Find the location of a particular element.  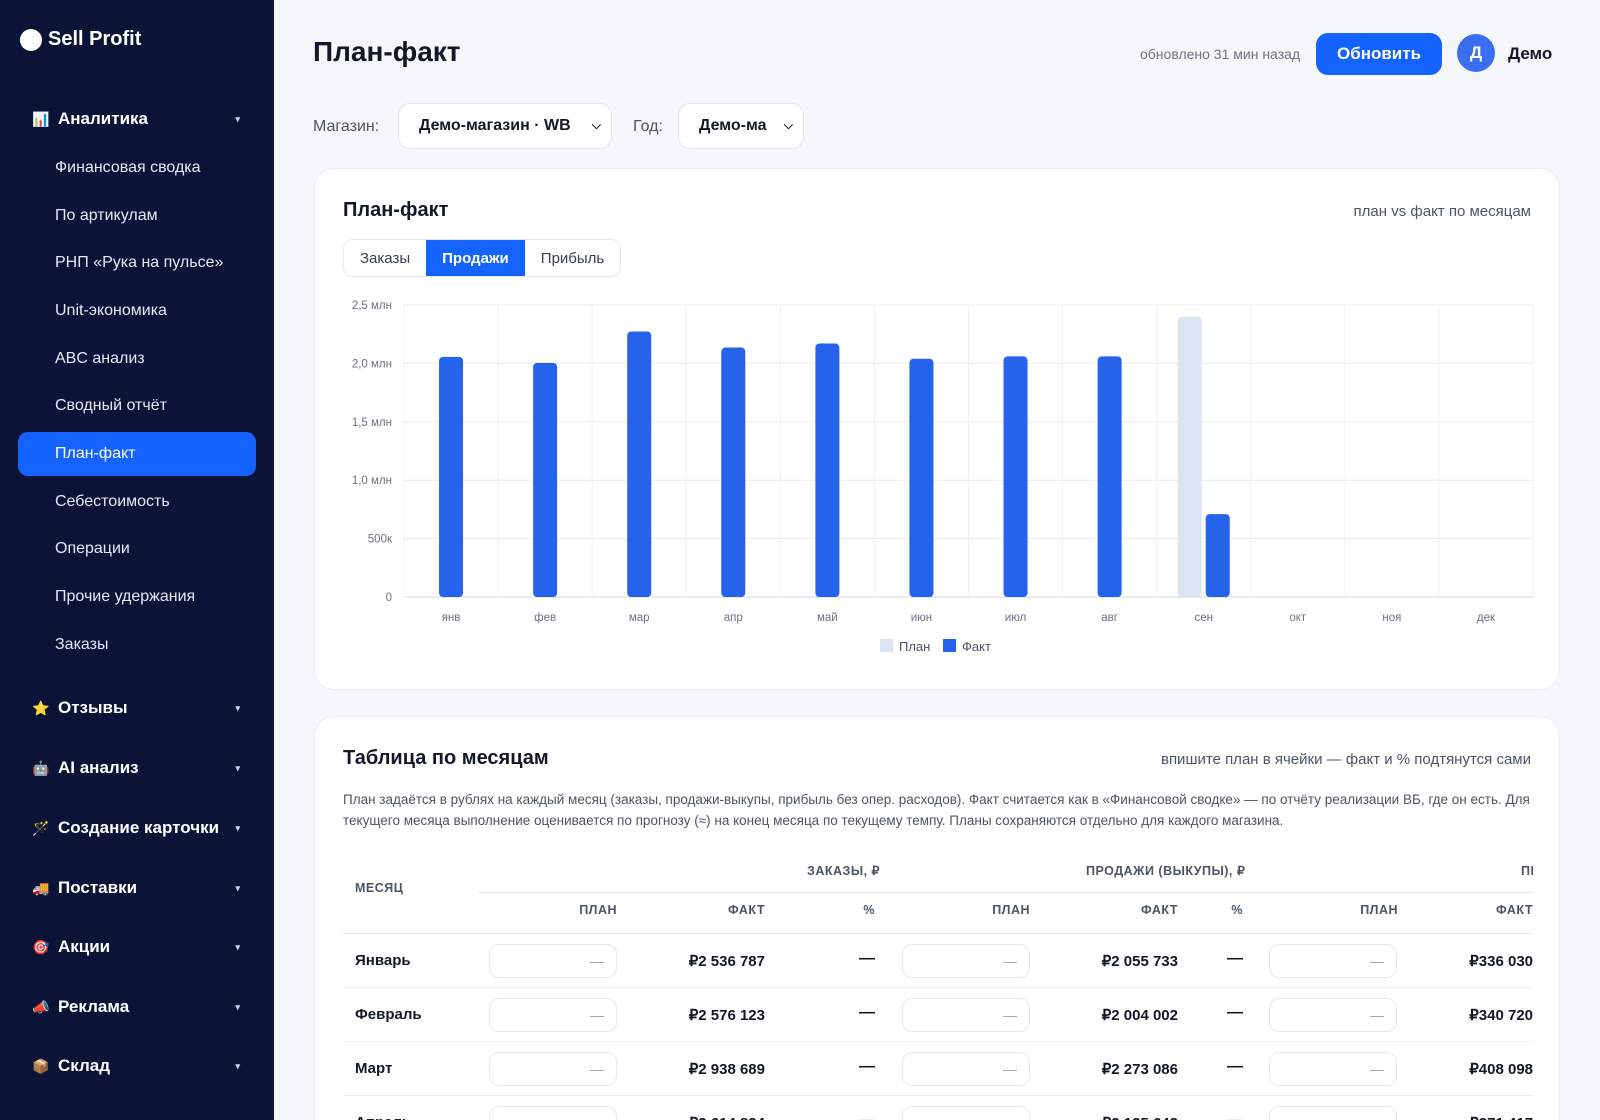

store-filter-label: Магазин: is located at coordinates (346, 126).